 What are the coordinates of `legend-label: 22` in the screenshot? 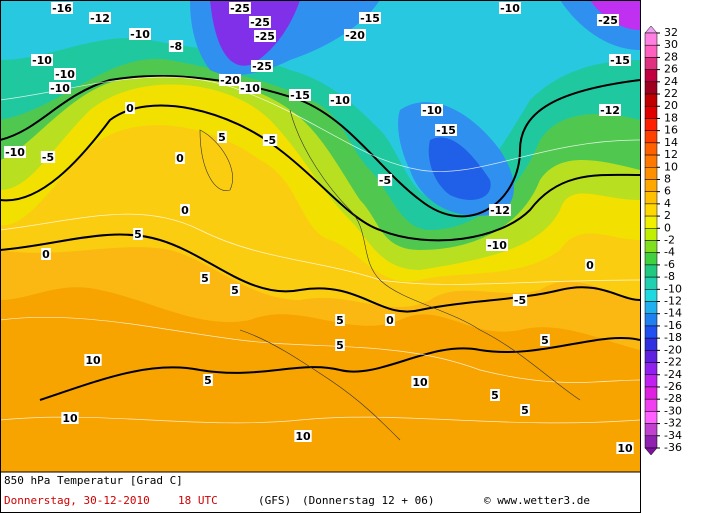 It's located at (671, 93).